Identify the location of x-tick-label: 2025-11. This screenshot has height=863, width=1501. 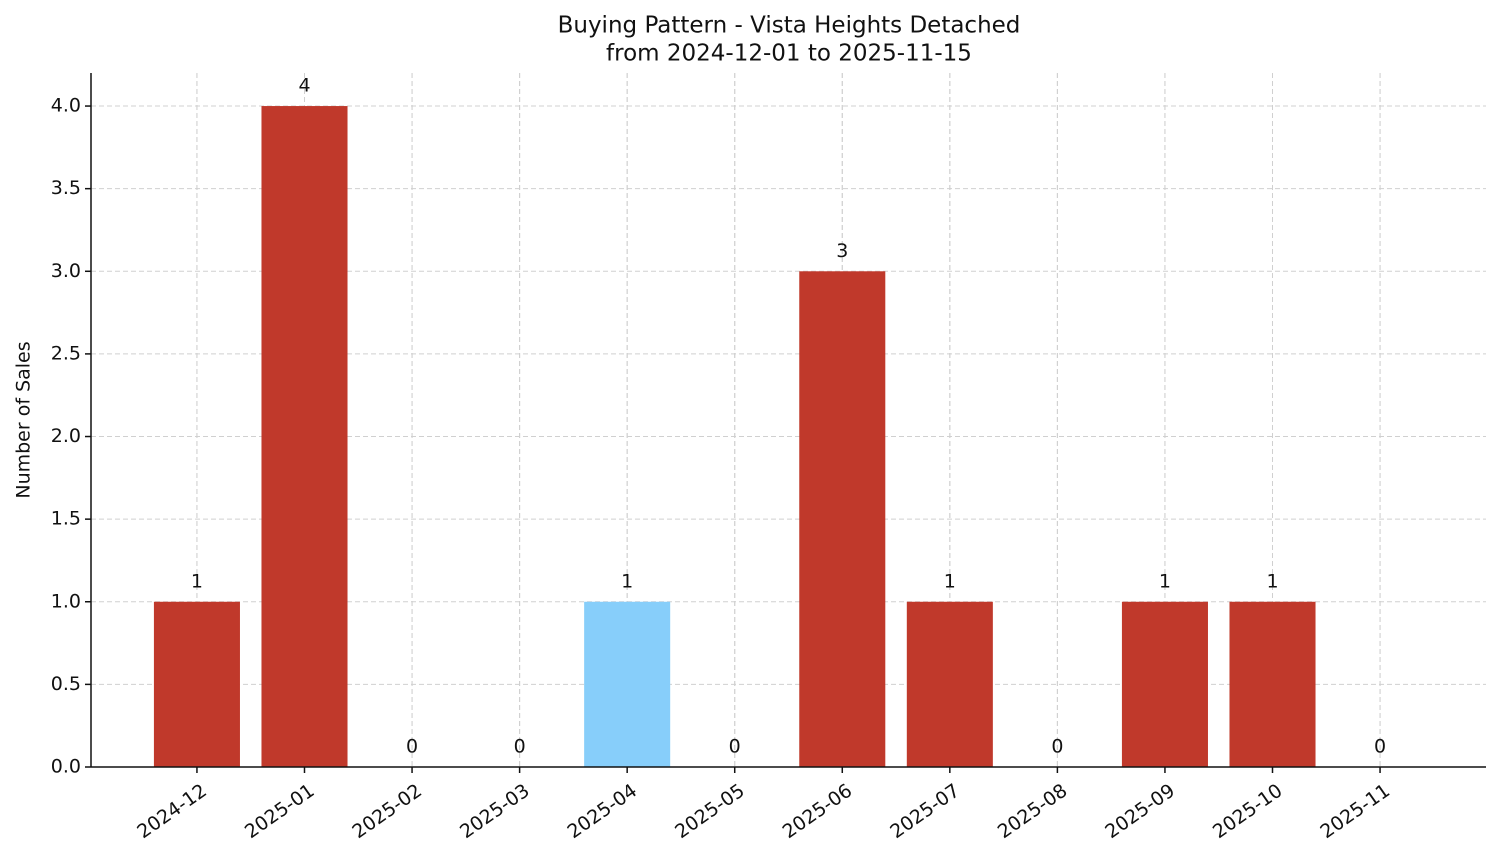
(1355, 812).